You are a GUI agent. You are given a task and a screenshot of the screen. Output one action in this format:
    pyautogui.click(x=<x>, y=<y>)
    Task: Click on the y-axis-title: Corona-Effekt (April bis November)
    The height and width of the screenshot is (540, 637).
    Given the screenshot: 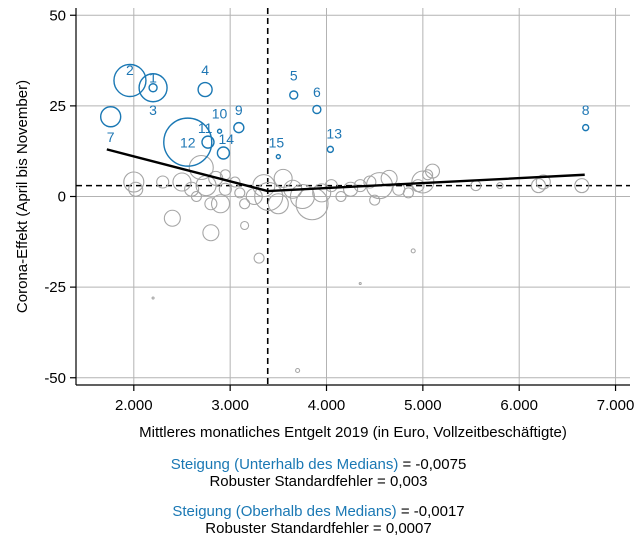 What is the action you would take?
    pyautogui.click(x=22, y=196)
    